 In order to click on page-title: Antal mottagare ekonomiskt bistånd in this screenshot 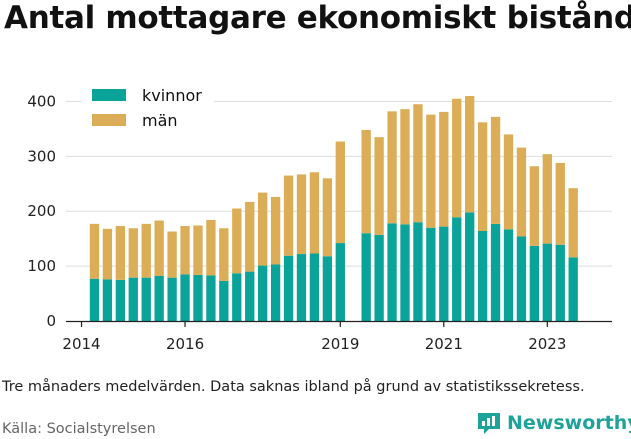, I will do `click(317, 18)`.